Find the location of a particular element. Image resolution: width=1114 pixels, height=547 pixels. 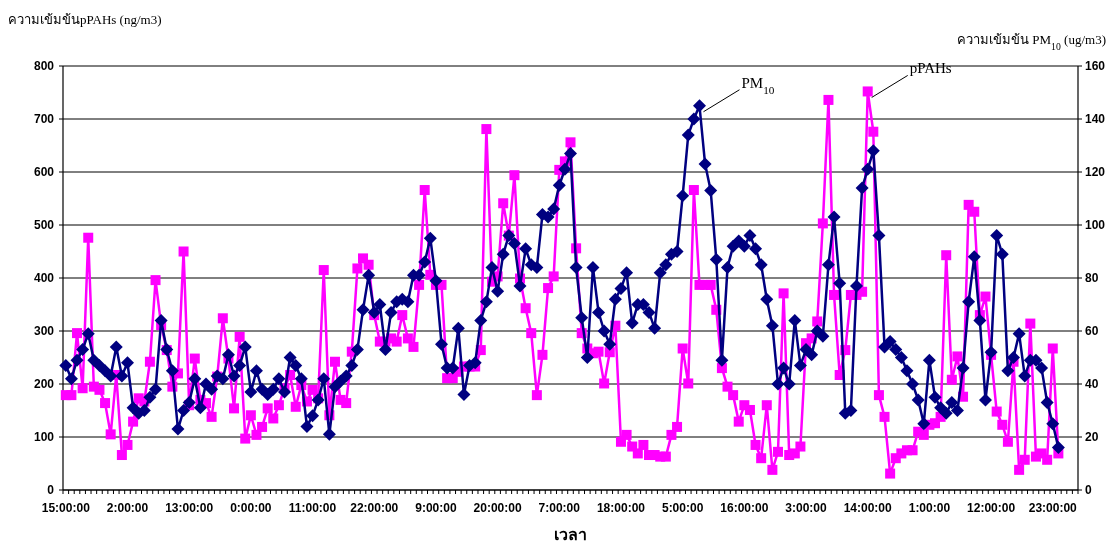

x-tick-label: 15:00:00 is located at coordinates (66, 508).